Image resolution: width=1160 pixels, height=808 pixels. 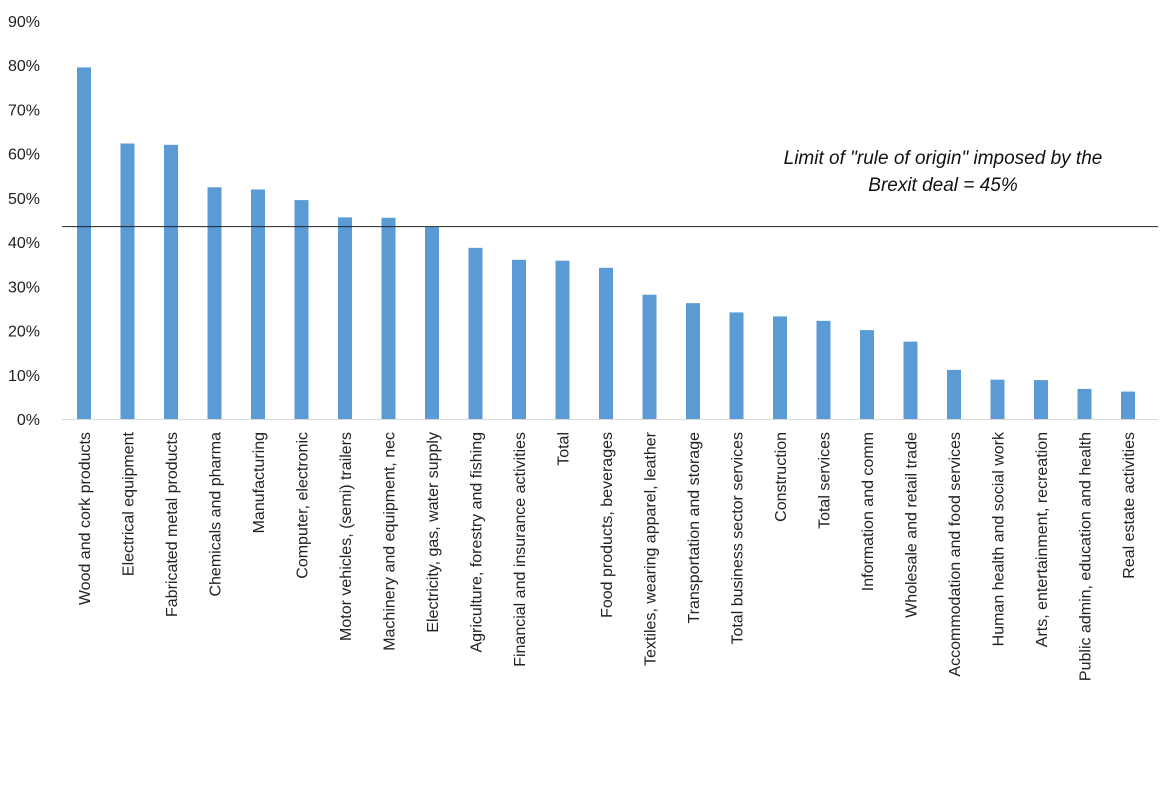 I want to click on x-tick-label: Total, so click(x=564, y=449).